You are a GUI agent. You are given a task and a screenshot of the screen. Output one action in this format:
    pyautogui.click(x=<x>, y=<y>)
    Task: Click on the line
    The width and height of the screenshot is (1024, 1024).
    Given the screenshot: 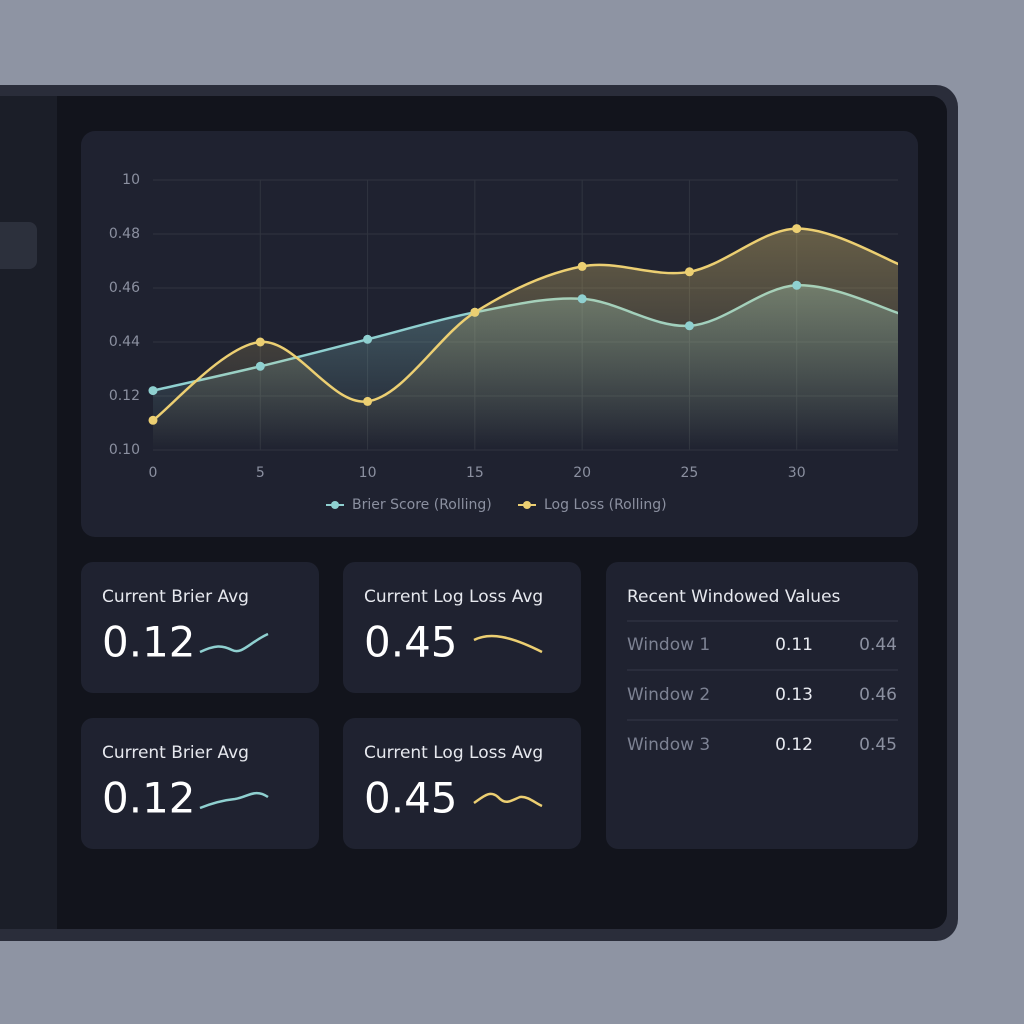 What is the action you would take?
    pyautogui.click(x=525, y=324)
    